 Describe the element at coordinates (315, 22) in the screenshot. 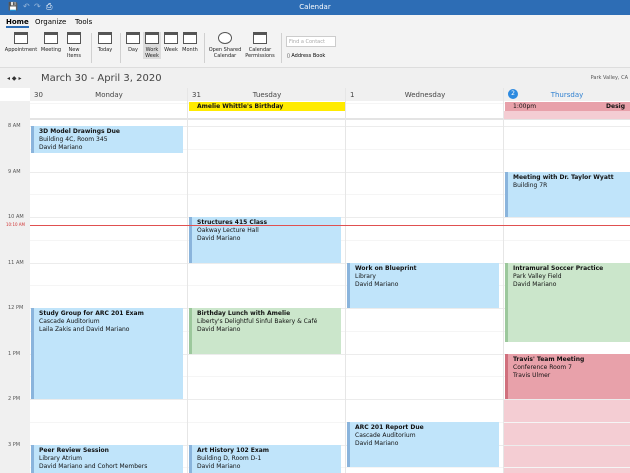

I see `ribbon-tabs: Home Organize Tools` at that location.